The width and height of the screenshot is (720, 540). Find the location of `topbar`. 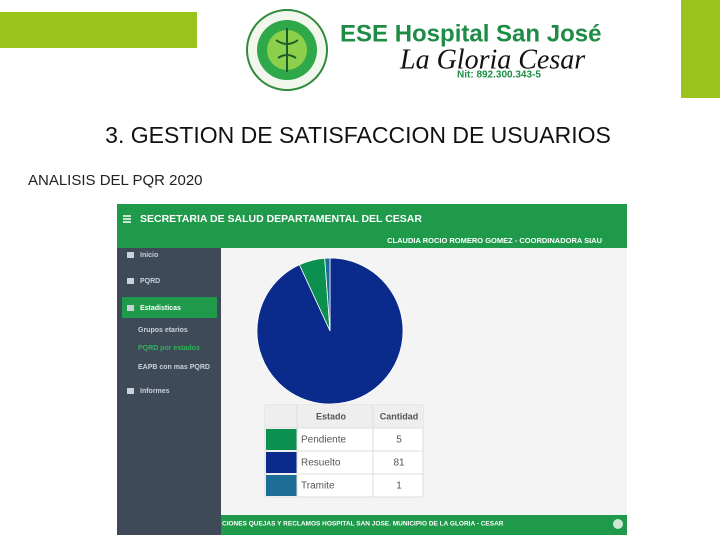

topbar is located at coordinates (372, 226).